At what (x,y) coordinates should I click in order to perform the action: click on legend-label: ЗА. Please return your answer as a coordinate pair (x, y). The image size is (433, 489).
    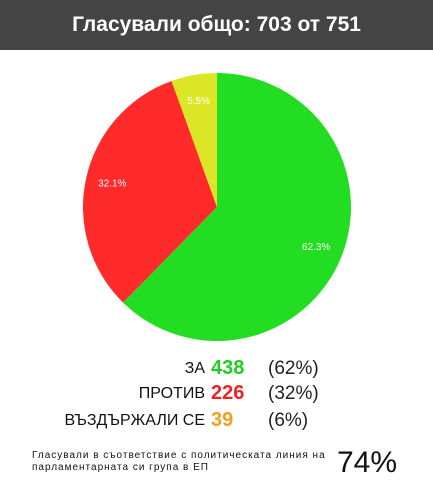
    Looking at the image, I should click on (194, 368).